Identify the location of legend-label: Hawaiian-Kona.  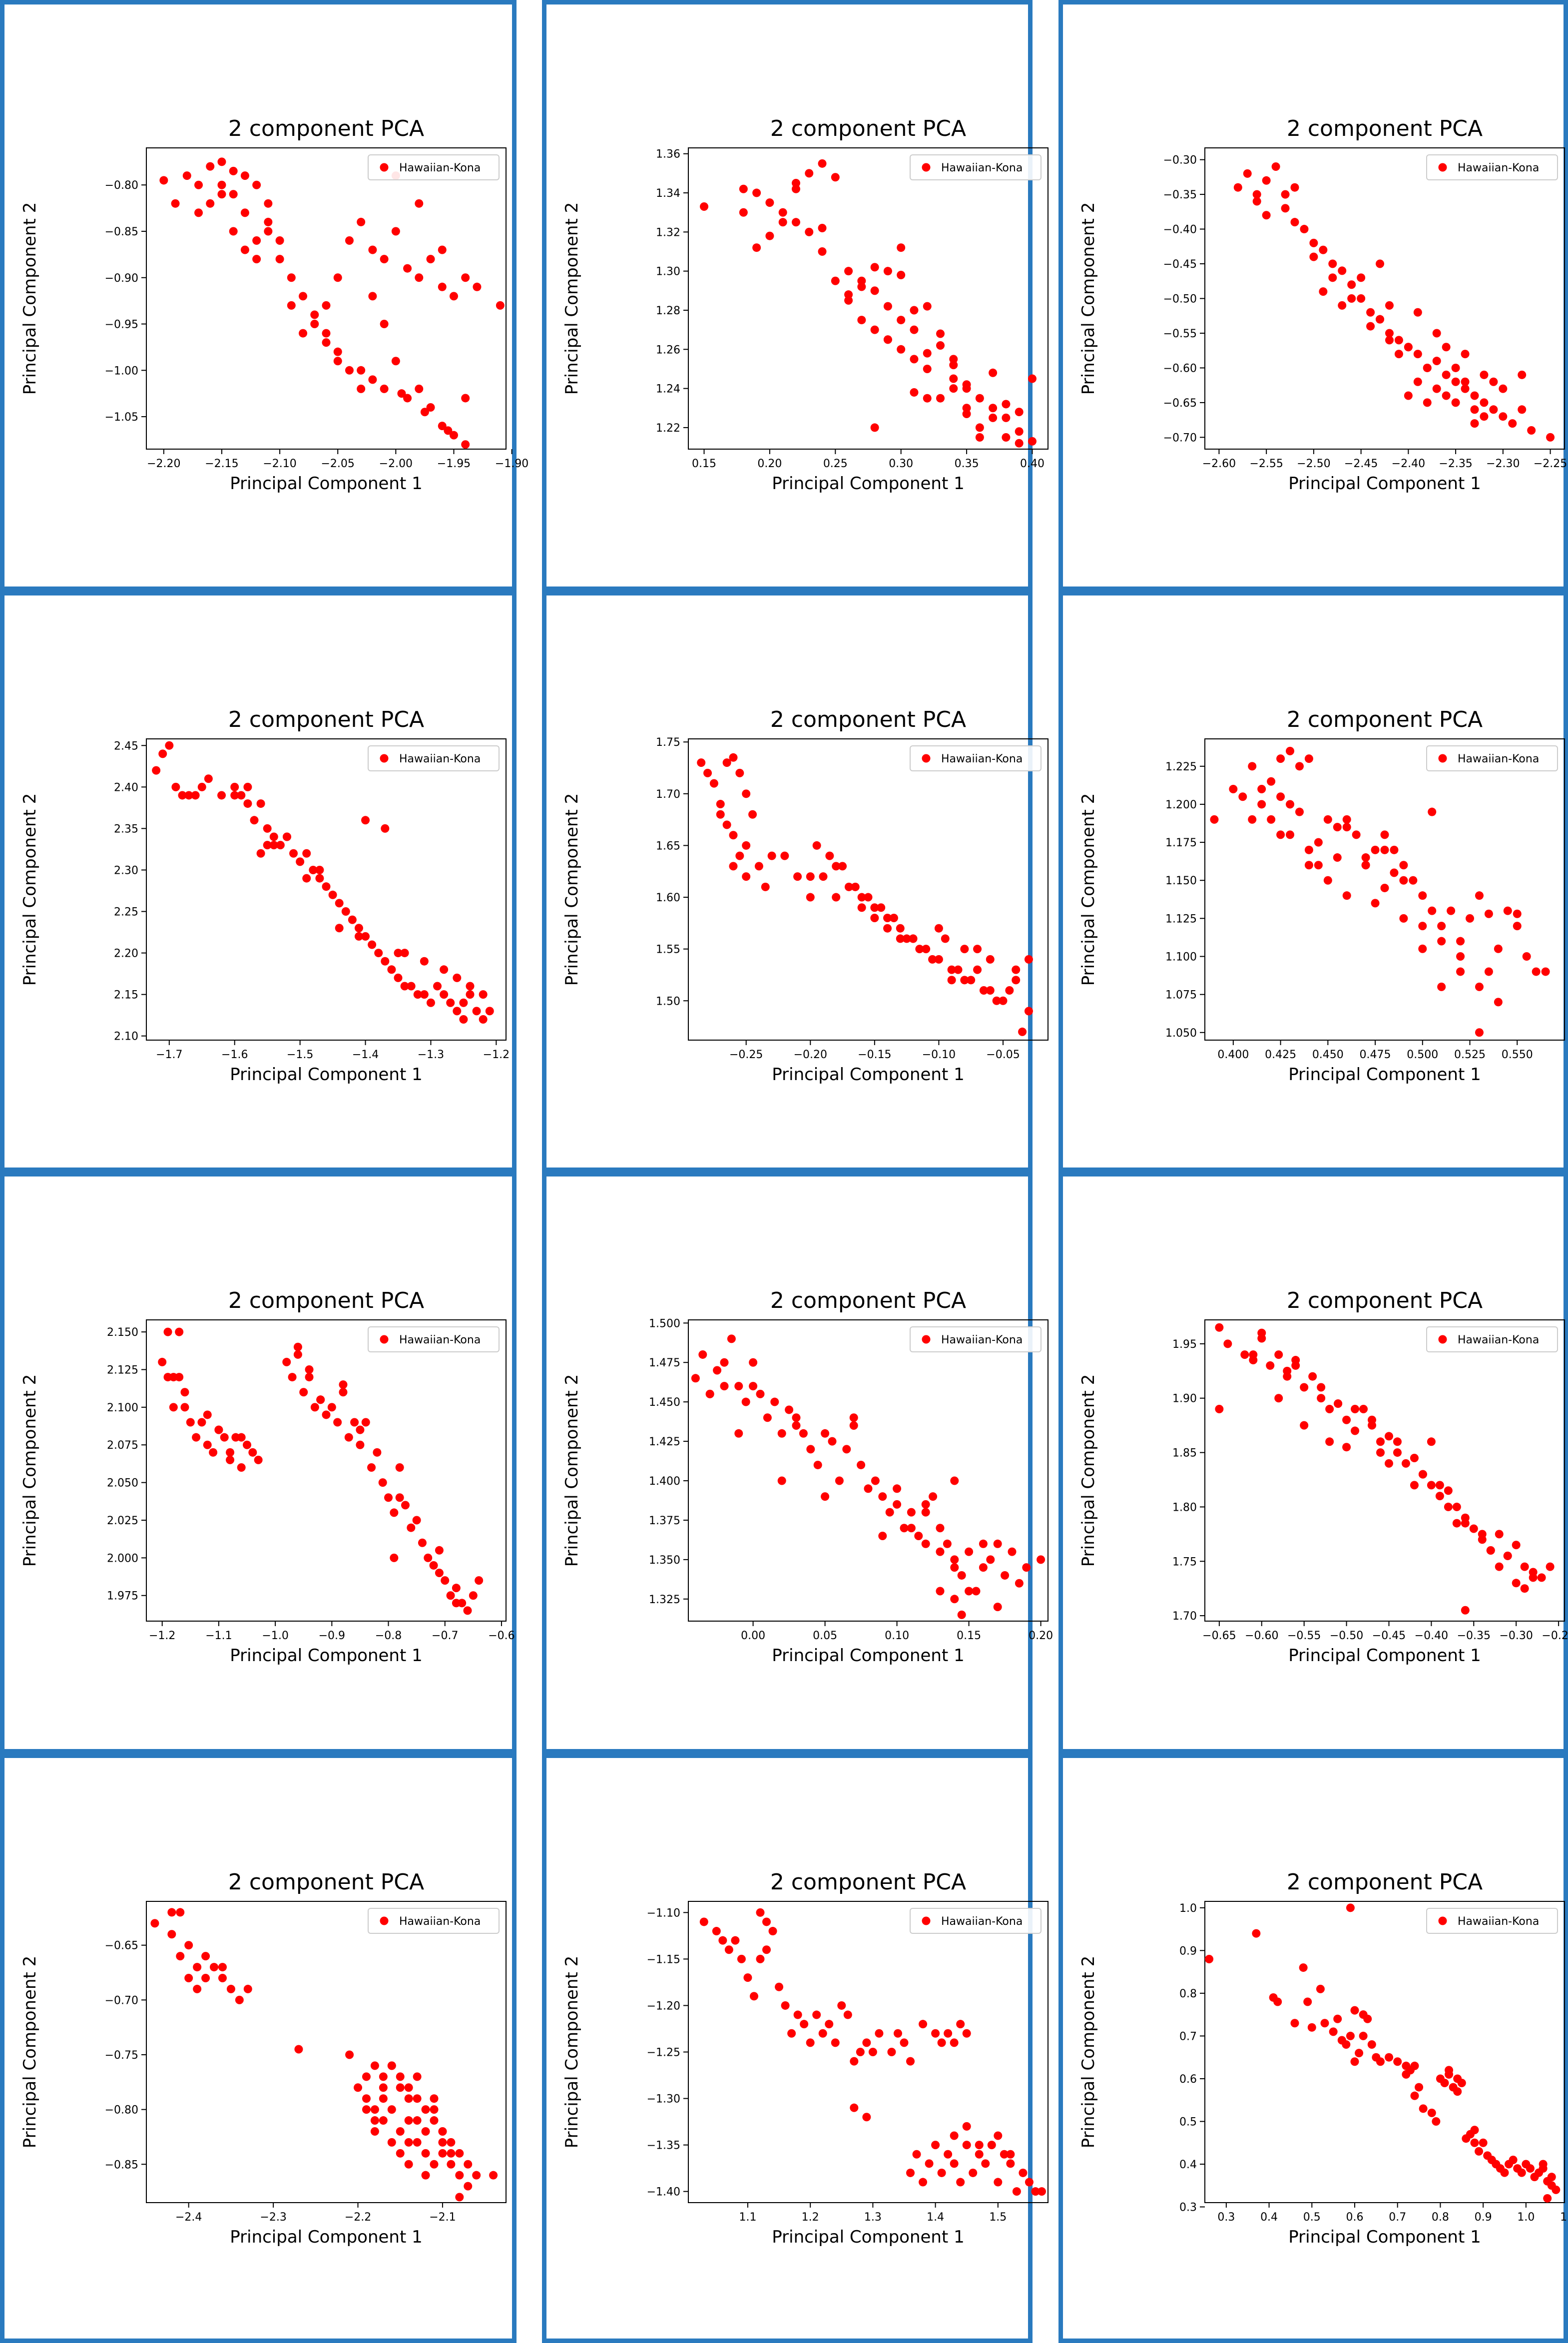
(982, 1922).